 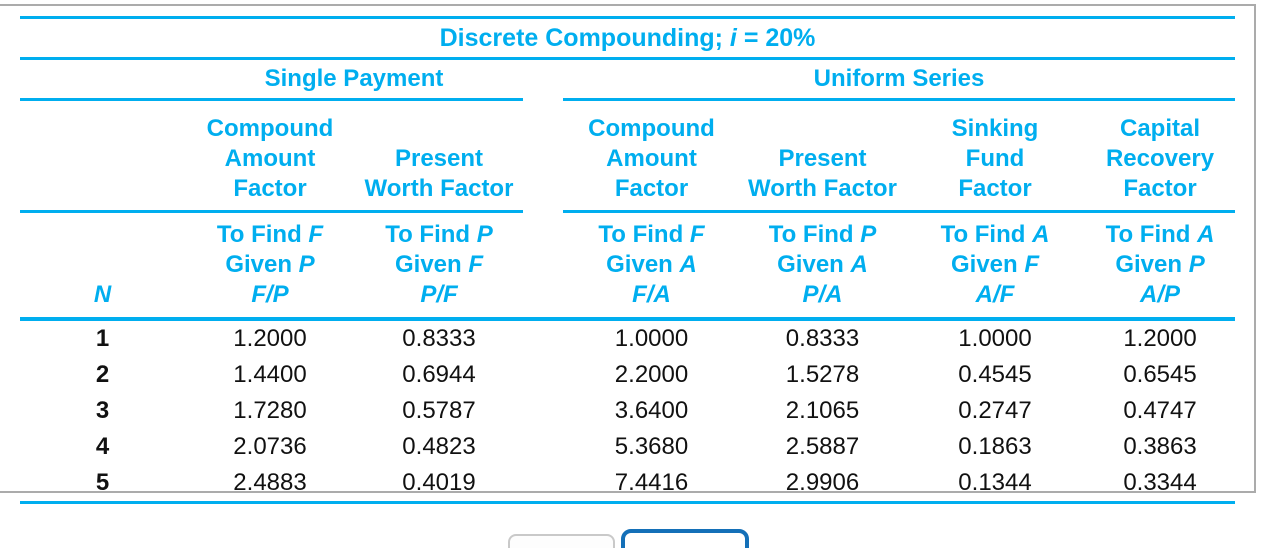 What do you see at coordinates (270, 446) in the screenshot?
I see `table-cell: 2.0736` at bounding box center [270, 446].